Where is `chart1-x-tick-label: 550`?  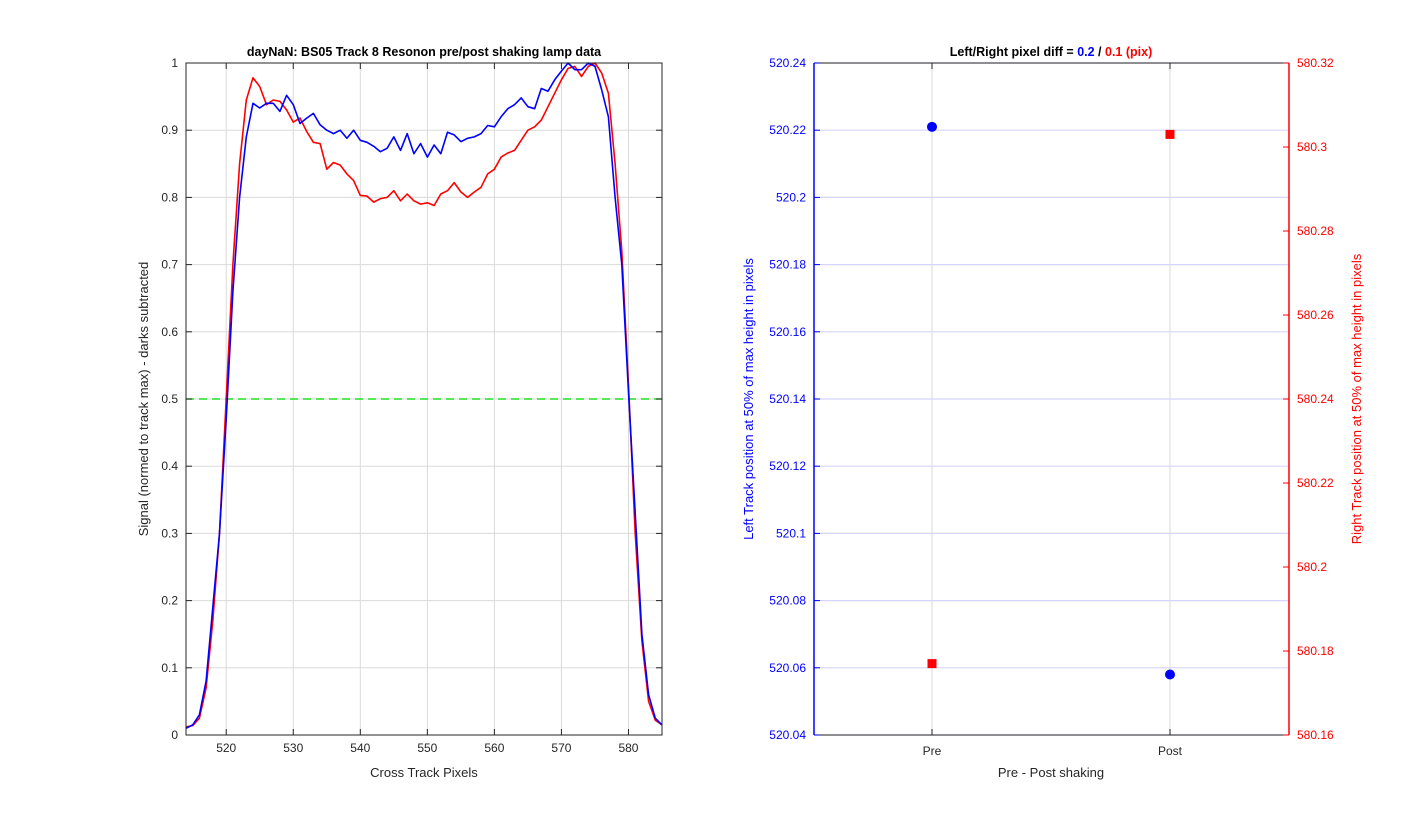
chart1-x-tick-label: 550 is located at coordinates (427, 748).